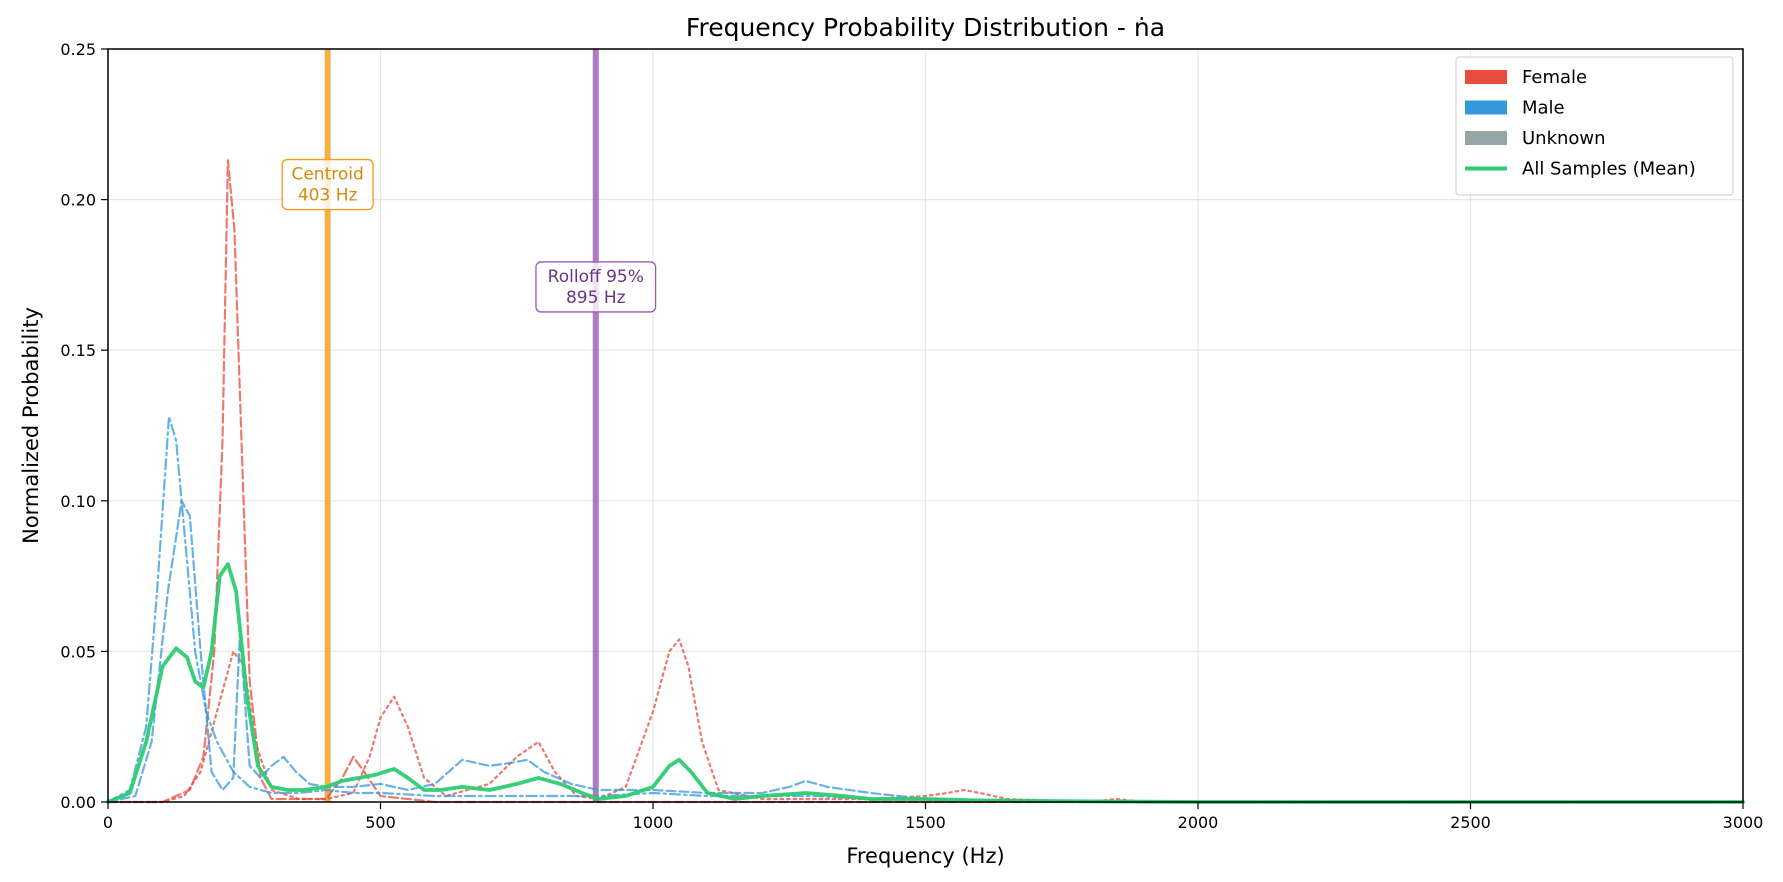 Image resolution: width=1783 pixels, height=882 pixels. I want to click on x-tick-label: 0, so click(108, 822).